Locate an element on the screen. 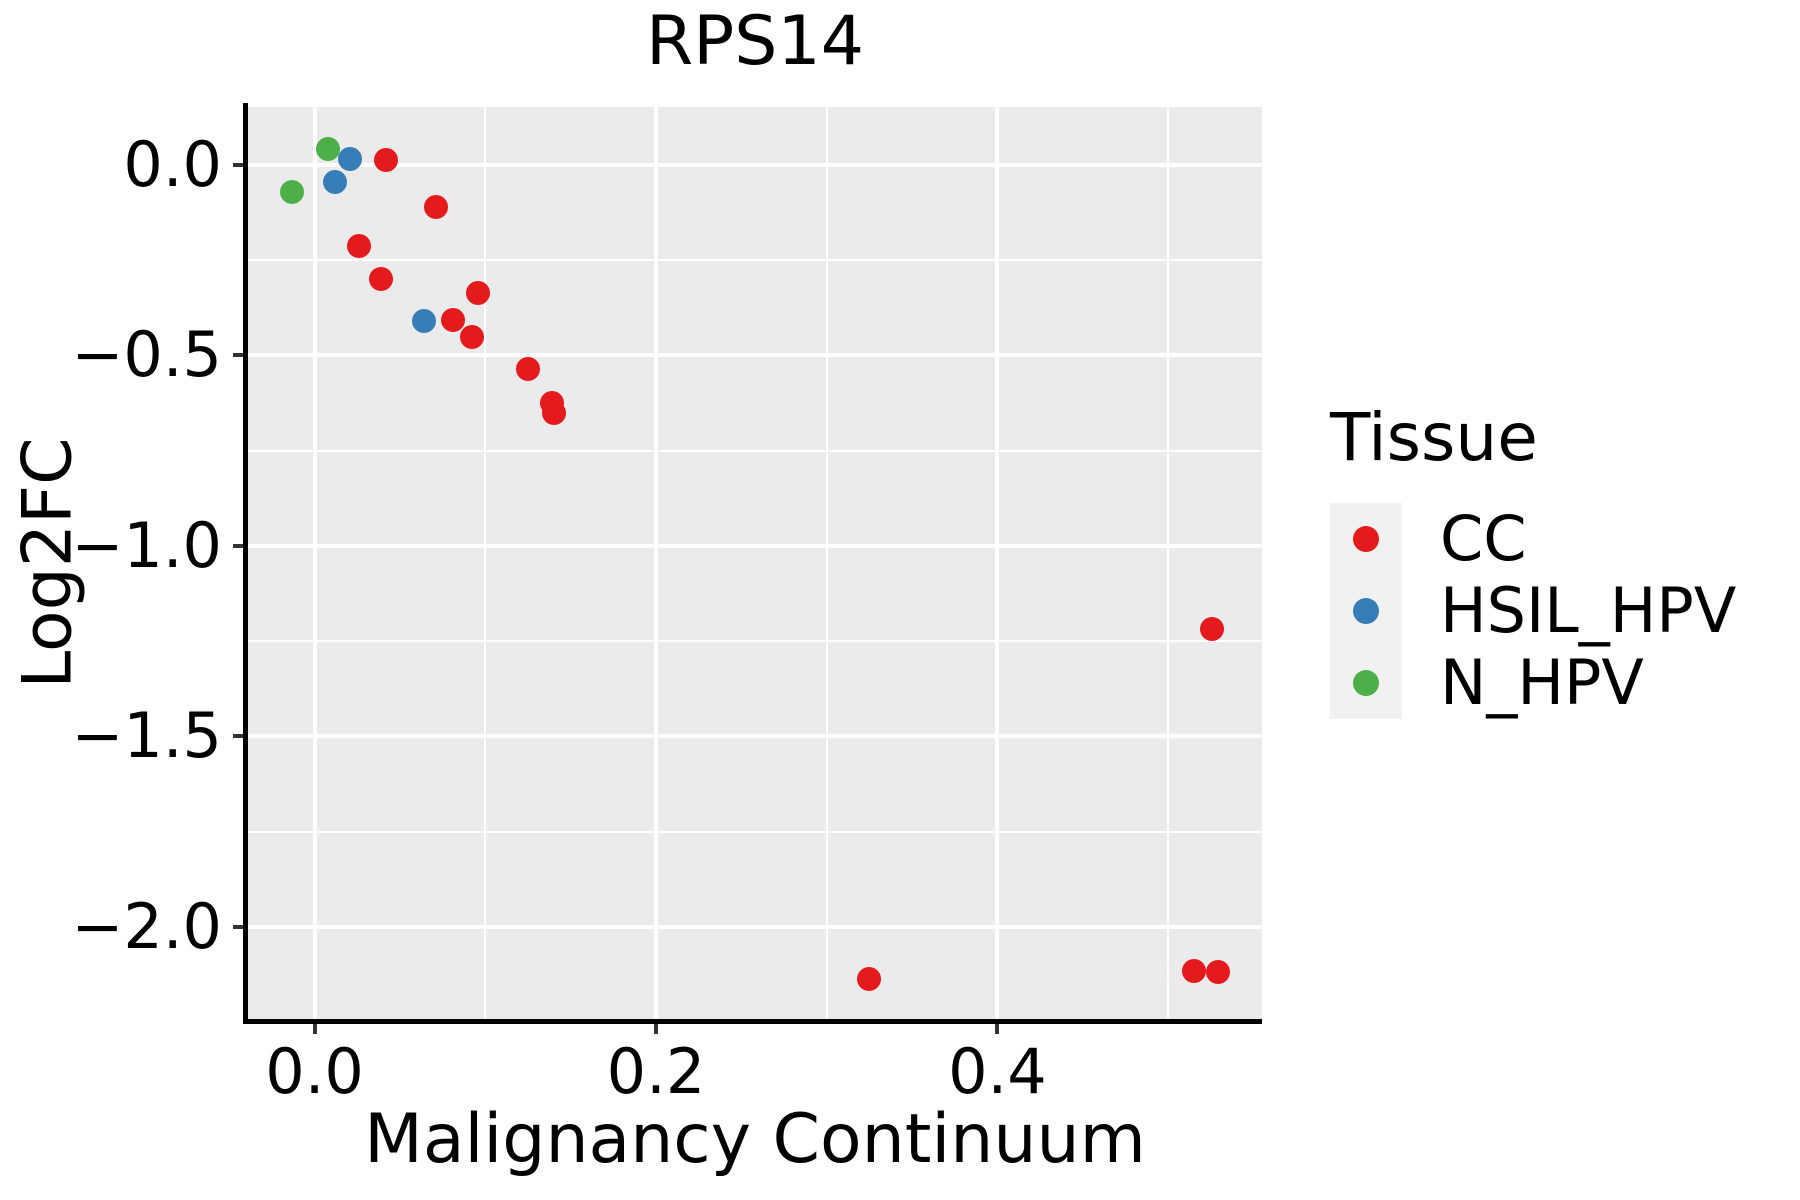 The height and width of the screenshot is (1200, 1800). x-axis-line is located at coordinates (752, 1021).